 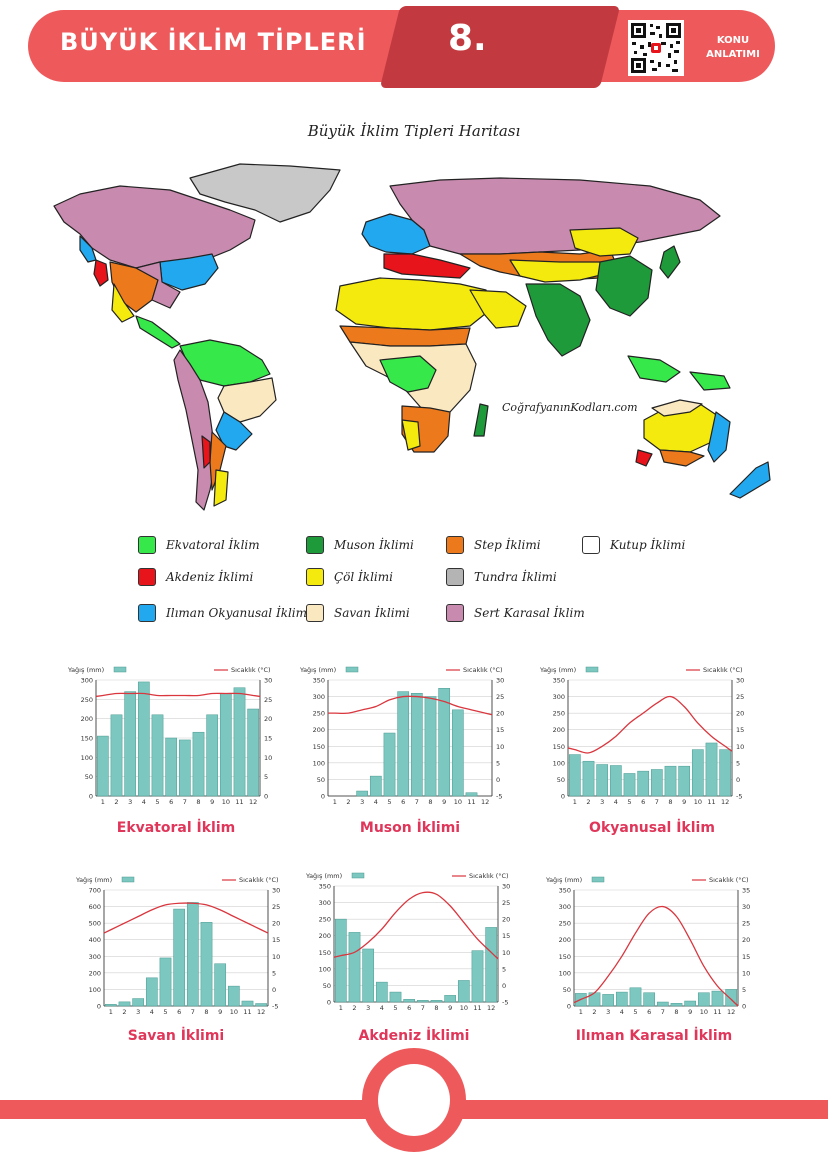 What do you see at coordinates (733, 48) in the screenshot?
I see `konu-label: KONU ANLATIMI` at bounding box center [733, 48].